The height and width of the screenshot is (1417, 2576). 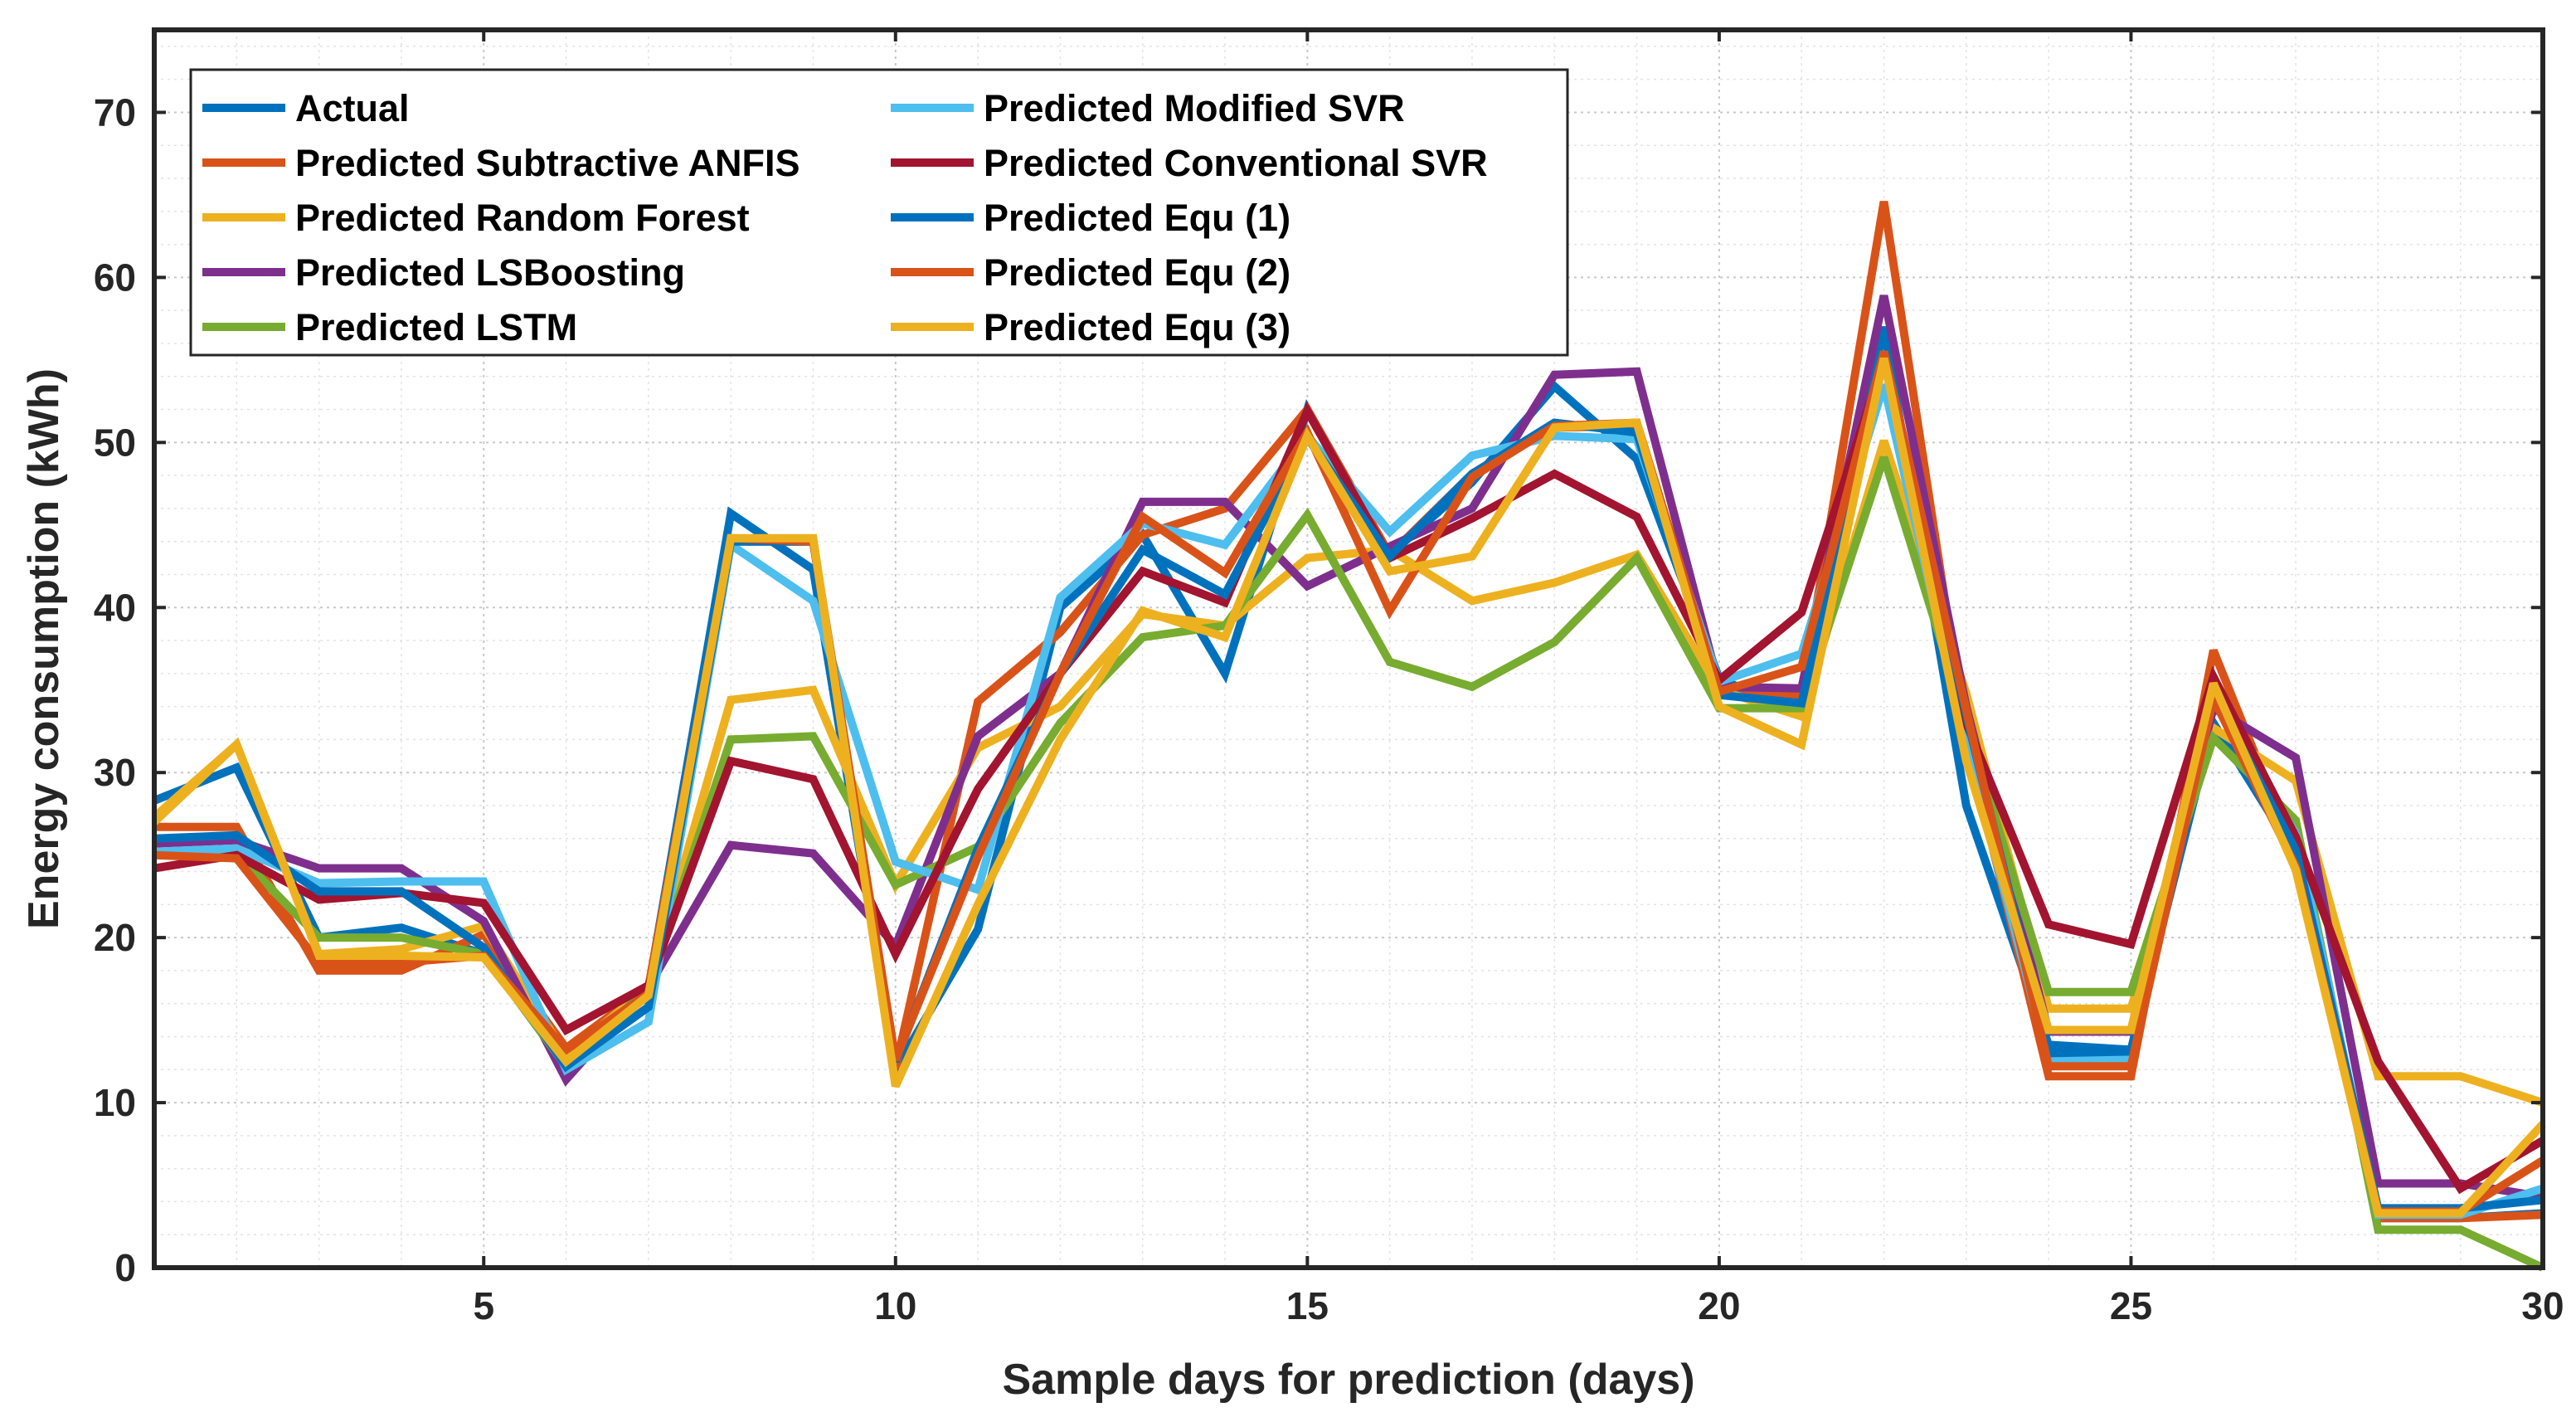 I want to click on x-tick-label: 10, so click(x=895, y=1305).